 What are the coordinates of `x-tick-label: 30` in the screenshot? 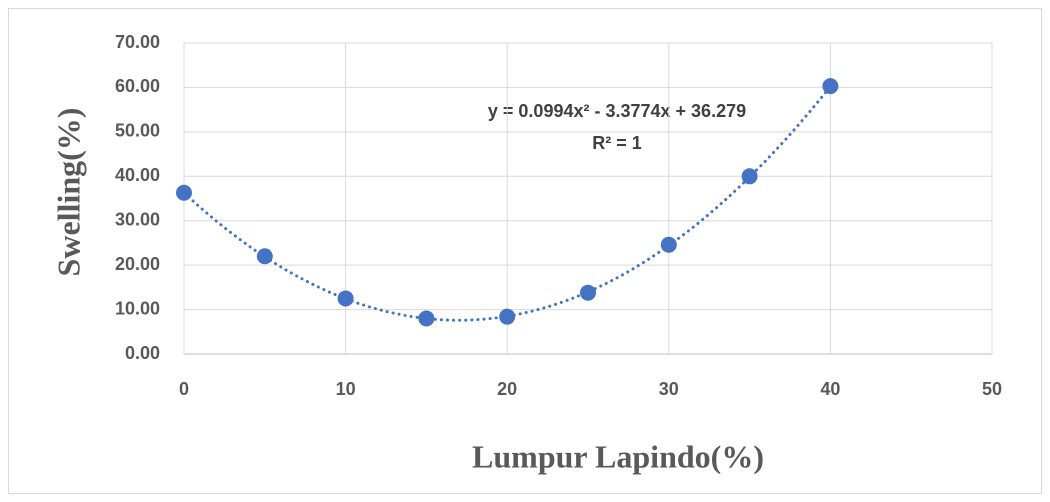 It's located at (669, 389).